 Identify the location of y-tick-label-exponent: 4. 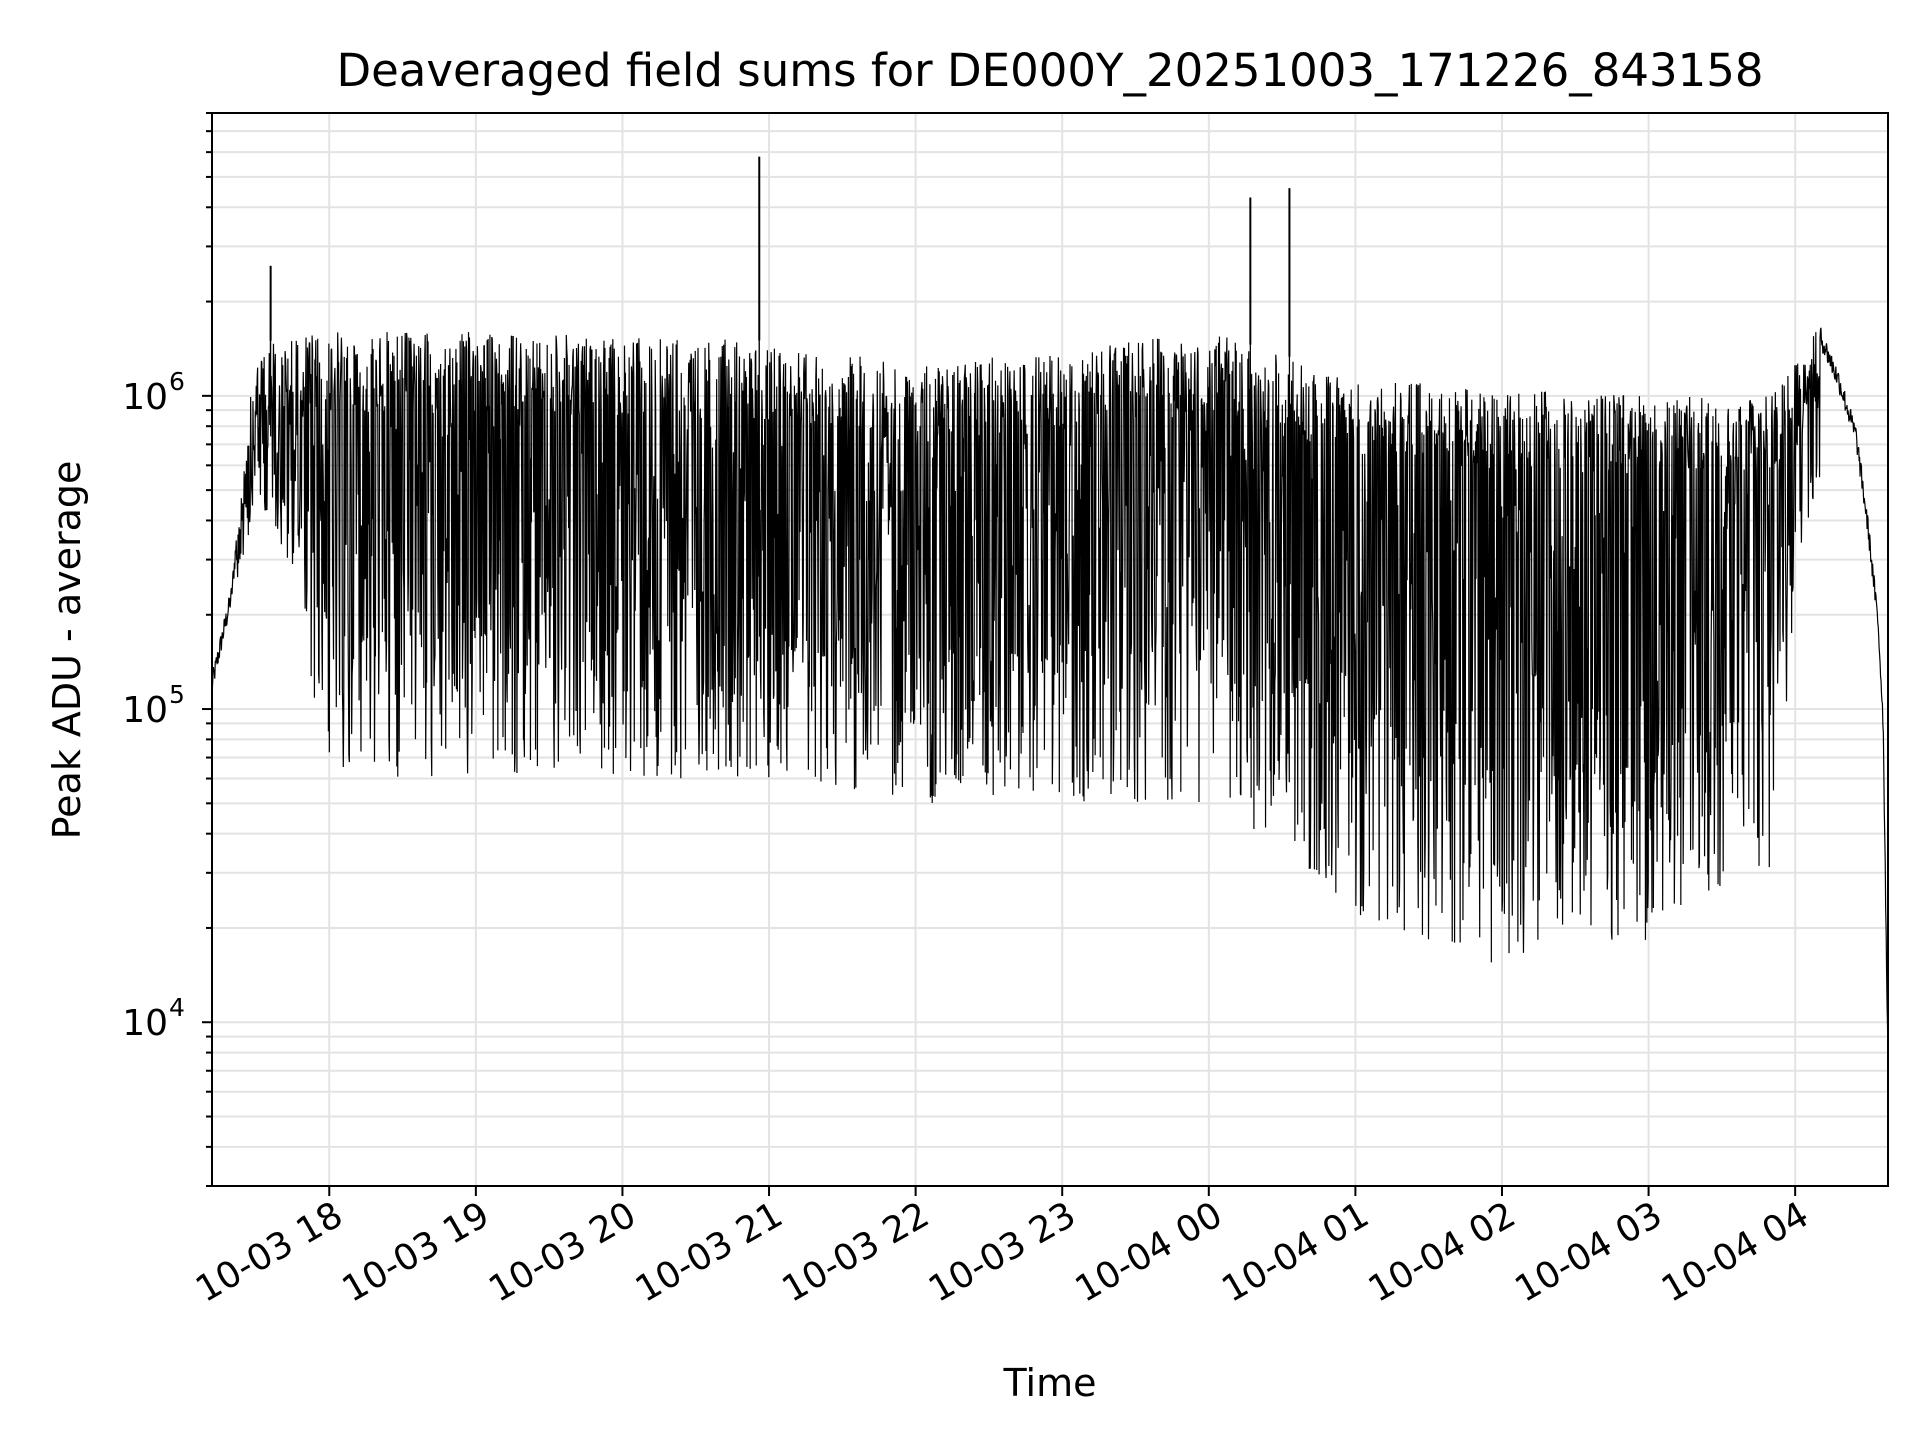
(177, 1007).